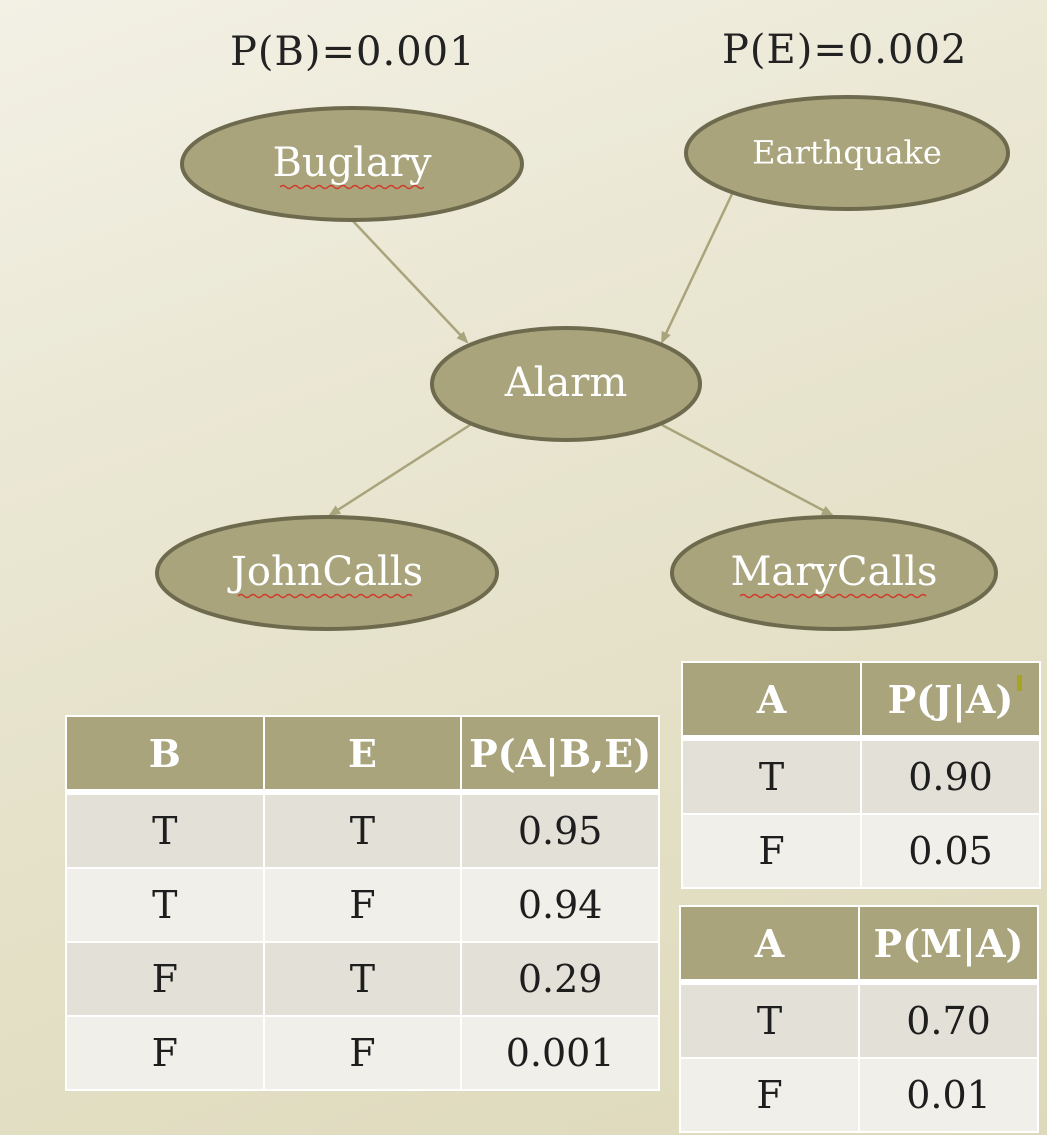  I want to click on table-cell: 0.05, so click(950, 851).